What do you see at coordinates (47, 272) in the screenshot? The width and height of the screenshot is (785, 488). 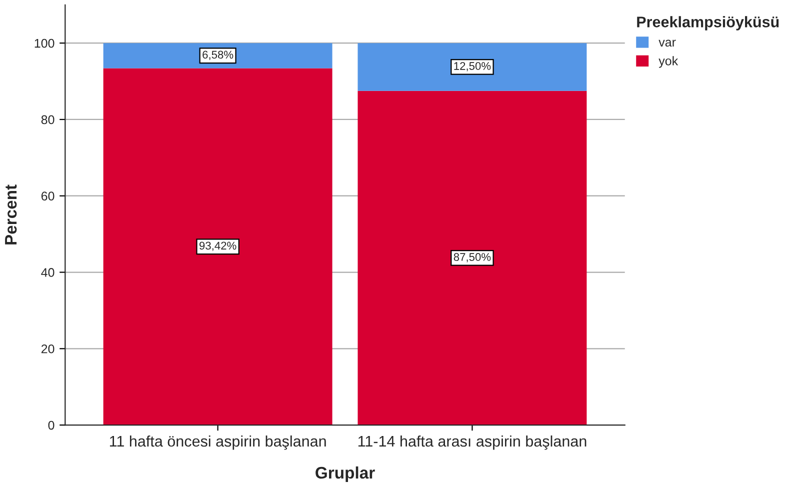 I see `y-tick-label: 40` at bounding box center [47, 272].